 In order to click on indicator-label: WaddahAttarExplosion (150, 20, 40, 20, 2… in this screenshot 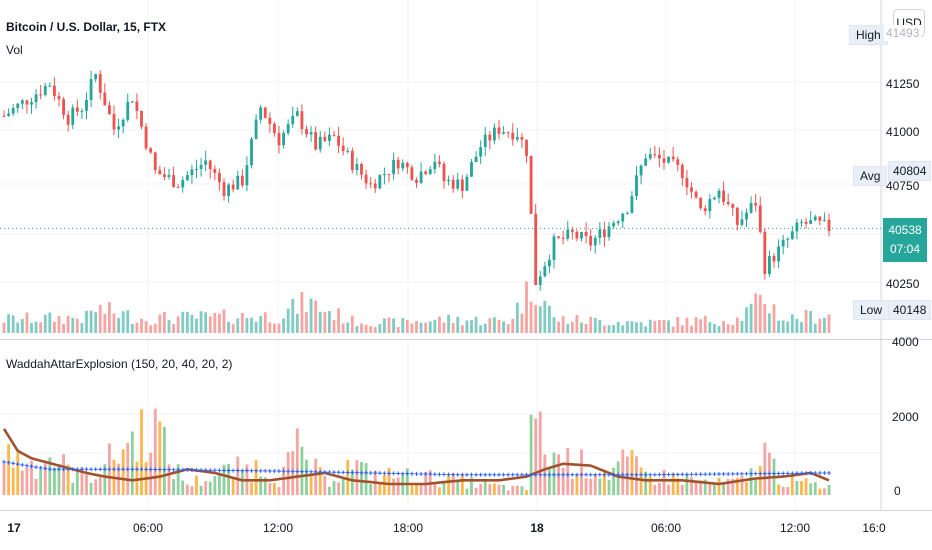, I will do `click(119, 364)`.